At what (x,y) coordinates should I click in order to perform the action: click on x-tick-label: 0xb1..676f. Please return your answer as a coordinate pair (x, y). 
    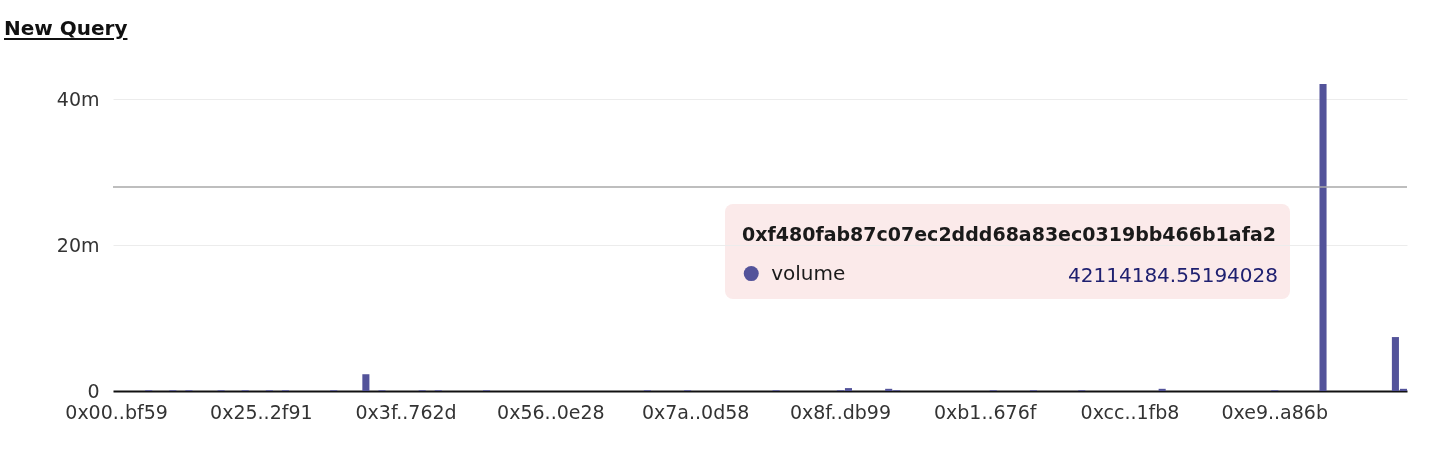
    Looking at the image, I should click on (985, 411).